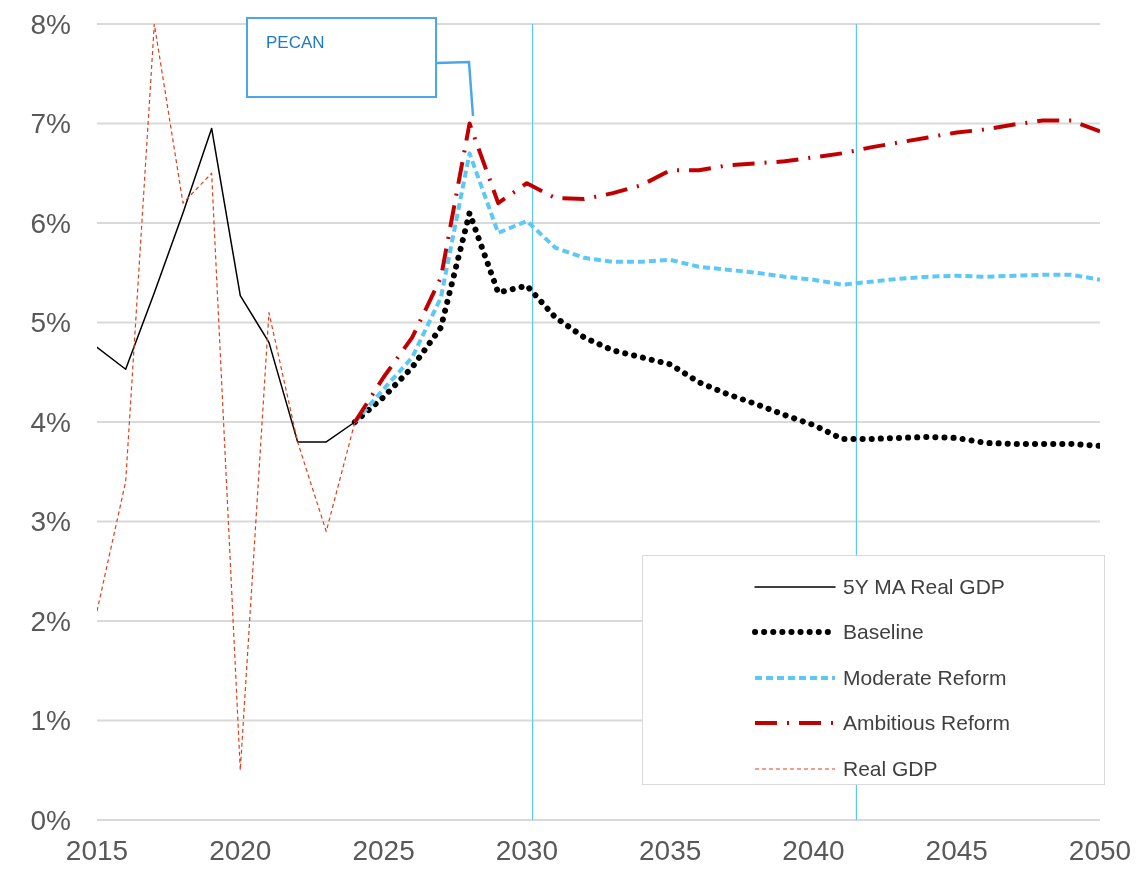 The height and width of the screenshot is (884, 1148). What do you see at coordinates (956, 850) in the screenshot?
I see `x-tick-label: 2045` at bounding box center [956, 850].